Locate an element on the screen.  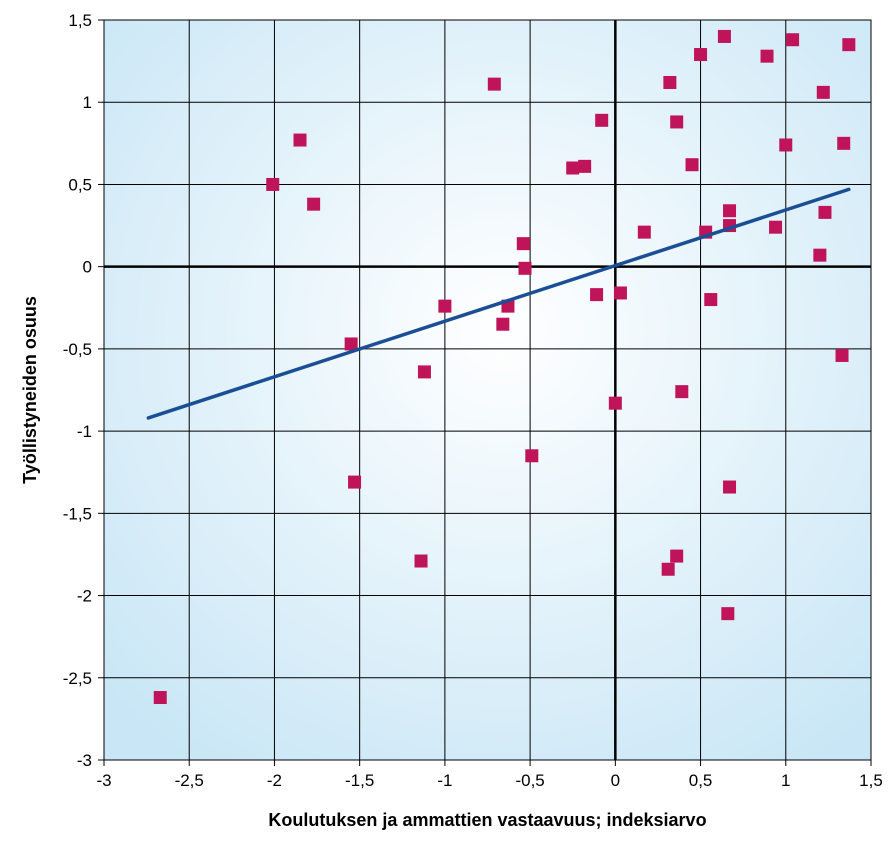
x-tick-label: -3 is located at coordinates (103, 780).